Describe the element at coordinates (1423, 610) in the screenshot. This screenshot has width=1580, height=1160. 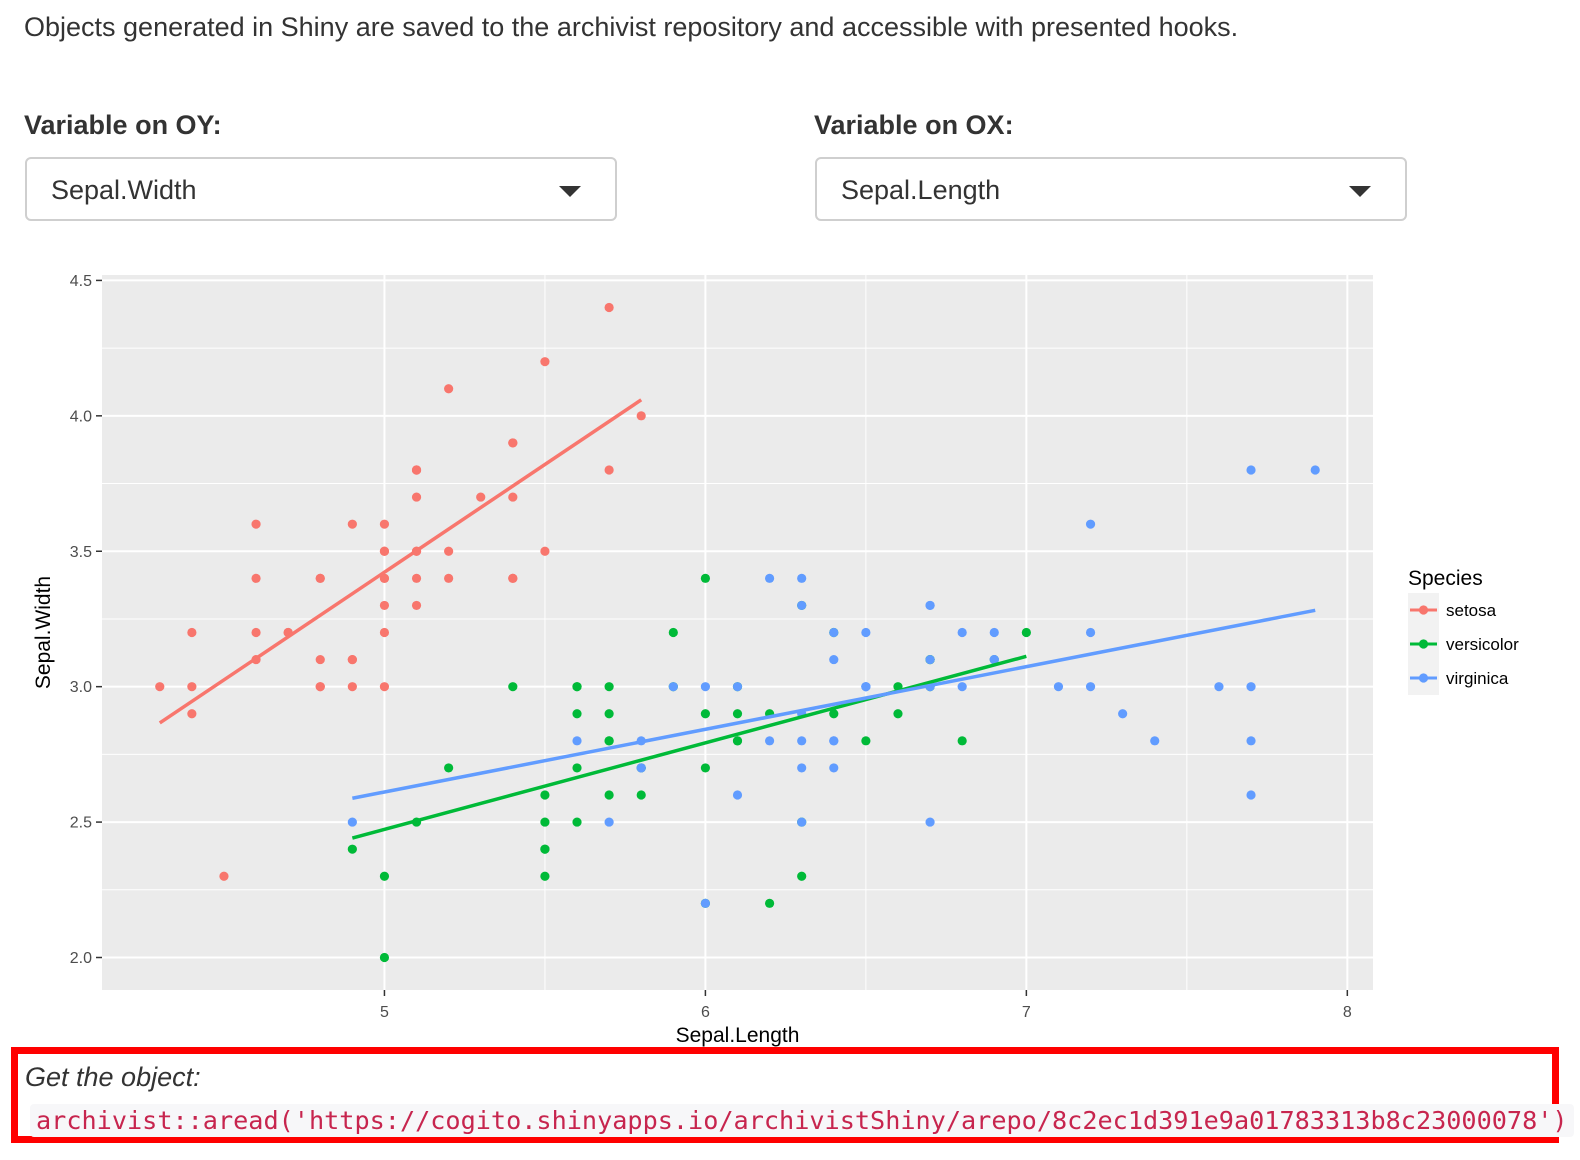
I see `legend-dot-setosa` at that location.